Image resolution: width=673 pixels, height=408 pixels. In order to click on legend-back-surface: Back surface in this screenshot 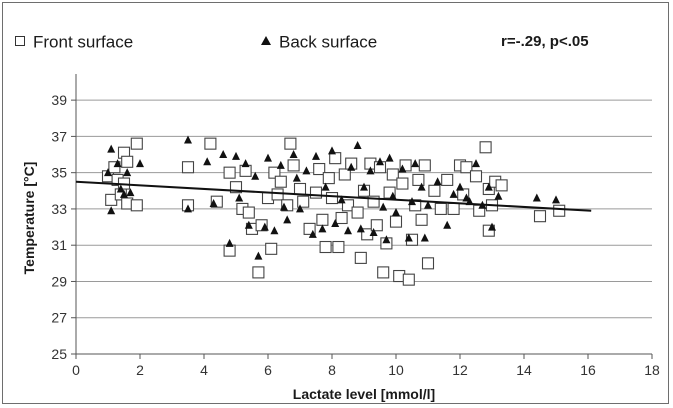, I will do `click(319, 43)`.